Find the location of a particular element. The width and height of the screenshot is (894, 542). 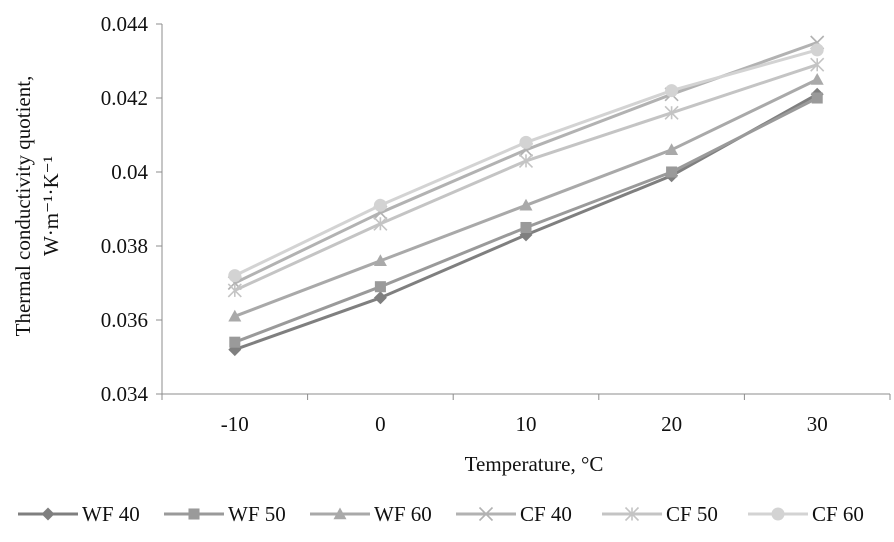

legend-item: CF 50 is located at coordinates (660, 514).